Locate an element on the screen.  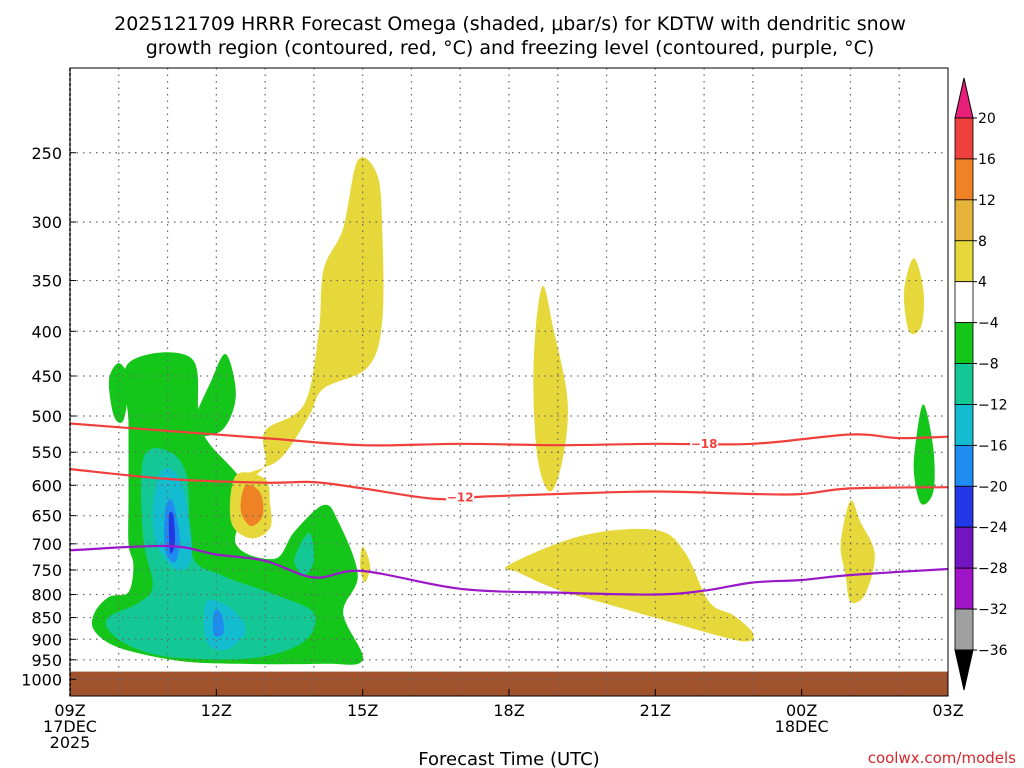
omega-sinking-yellow-spike-15z is located at coordinates (365, 564).